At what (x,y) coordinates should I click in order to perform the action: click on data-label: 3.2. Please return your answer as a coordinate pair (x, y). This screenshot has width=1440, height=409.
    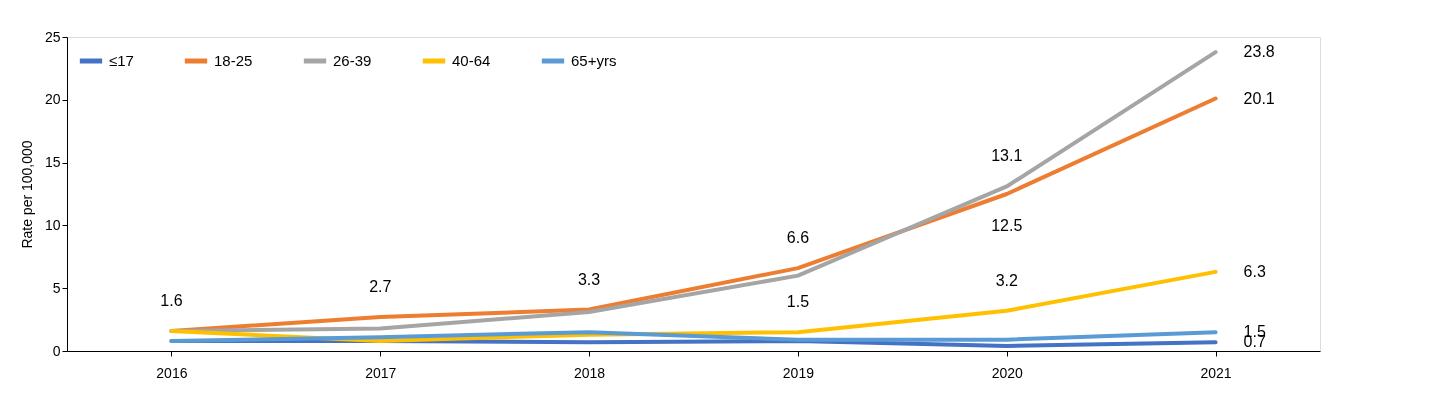
    Looking at the image, I should click on (1006, 280).